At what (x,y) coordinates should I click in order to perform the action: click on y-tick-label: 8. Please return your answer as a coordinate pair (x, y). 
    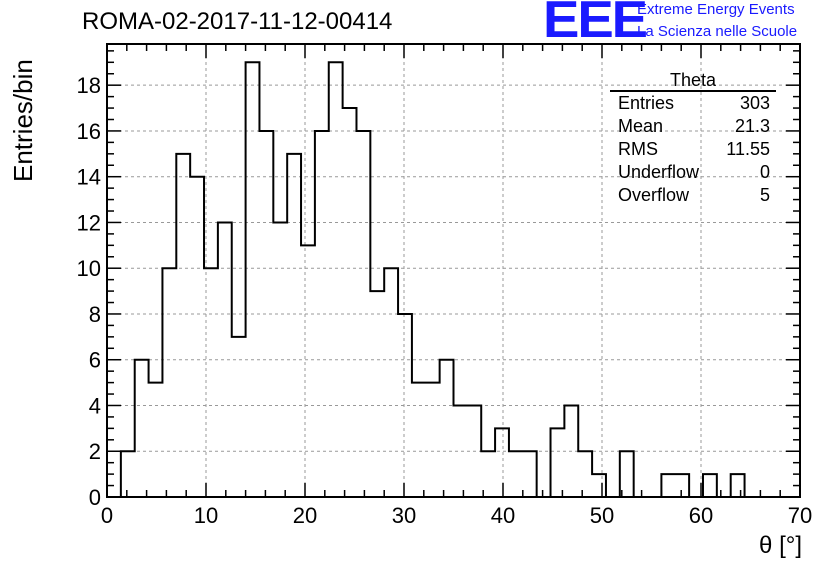
    Looking at the image, I should click on (95, 314).